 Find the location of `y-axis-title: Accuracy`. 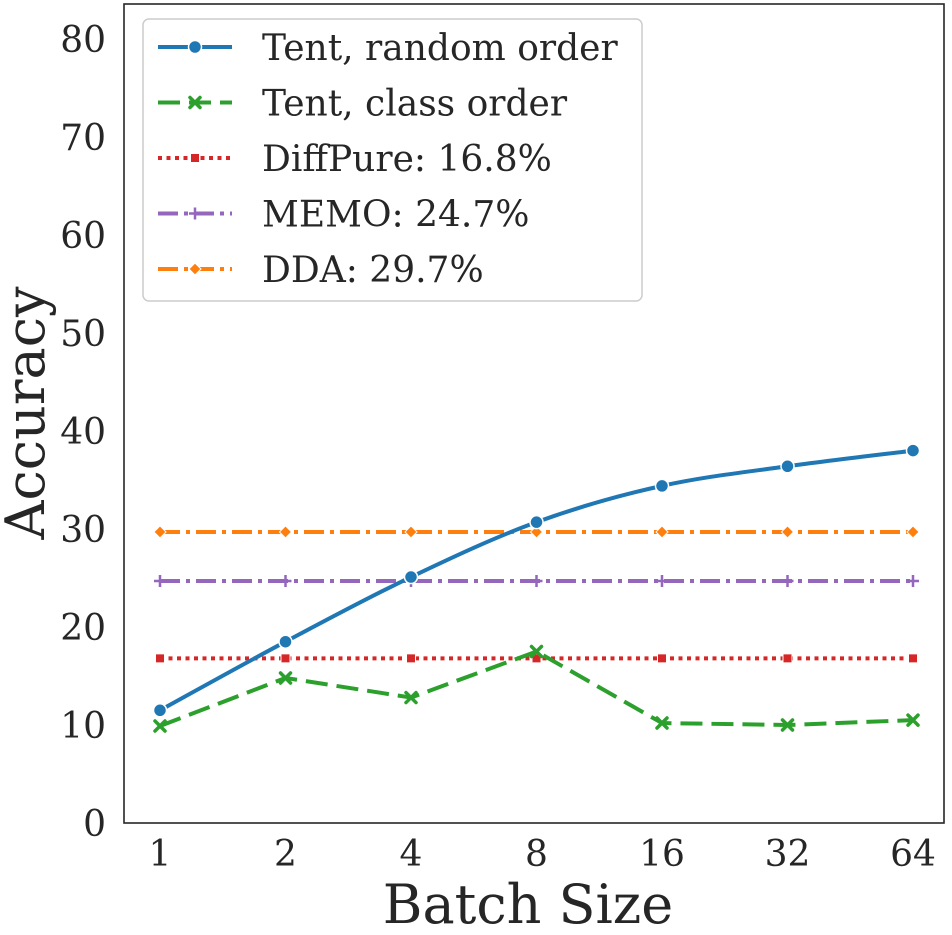

y-axis-title: Accuracy is located at coordinates (28, 413).